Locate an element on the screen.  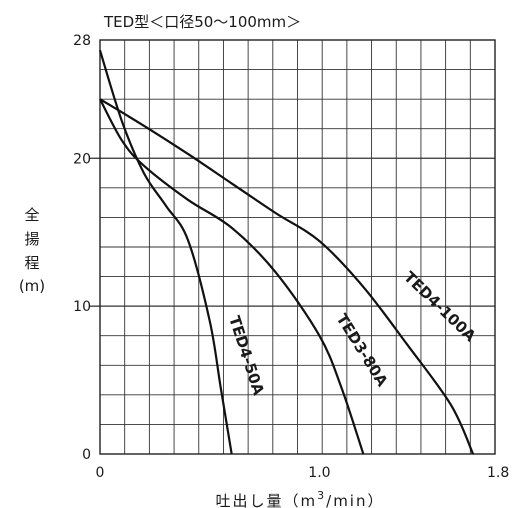
y-tick-label: 28 is located at coordinates (82, 41).